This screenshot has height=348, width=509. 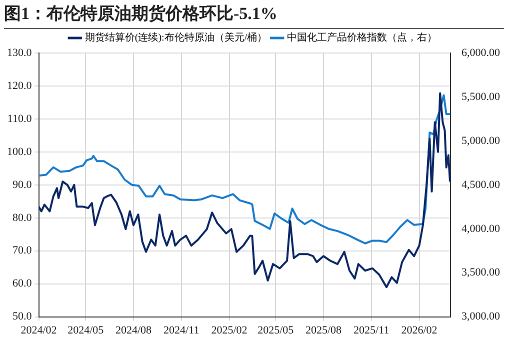 I want to click on y2-tick-label: 3,000.00, so click(x=481, y=316).